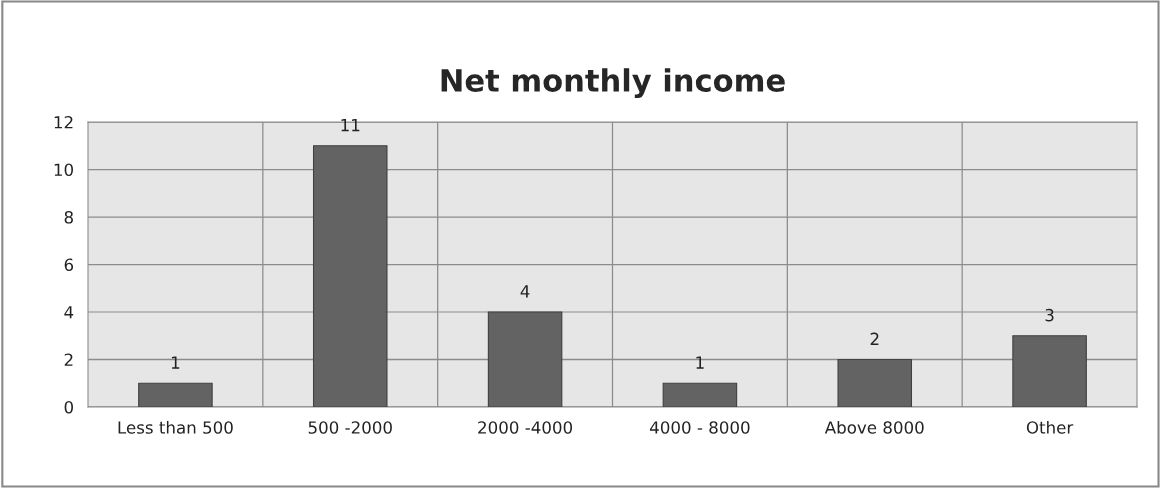  Describe the element at coordinates (69, 265) in the screenshot. I see `y-tick-label: 6` at that location.